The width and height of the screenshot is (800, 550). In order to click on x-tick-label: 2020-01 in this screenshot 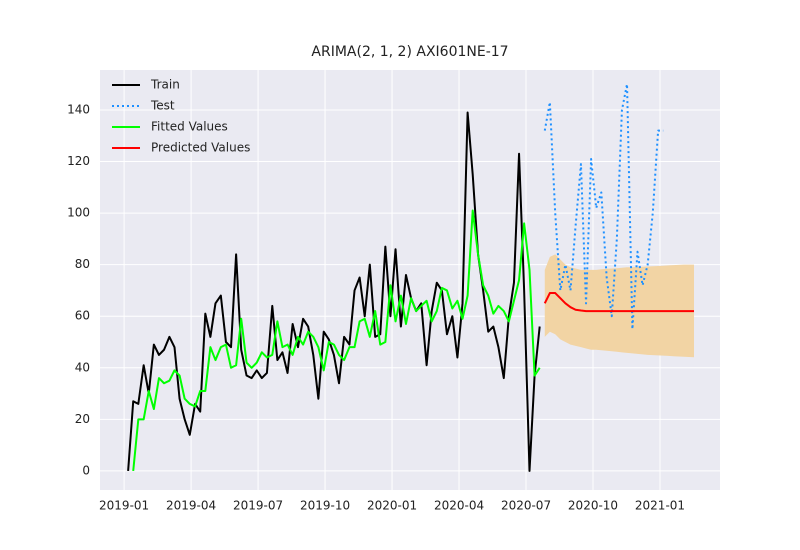, I will do `click(392, 506)`.